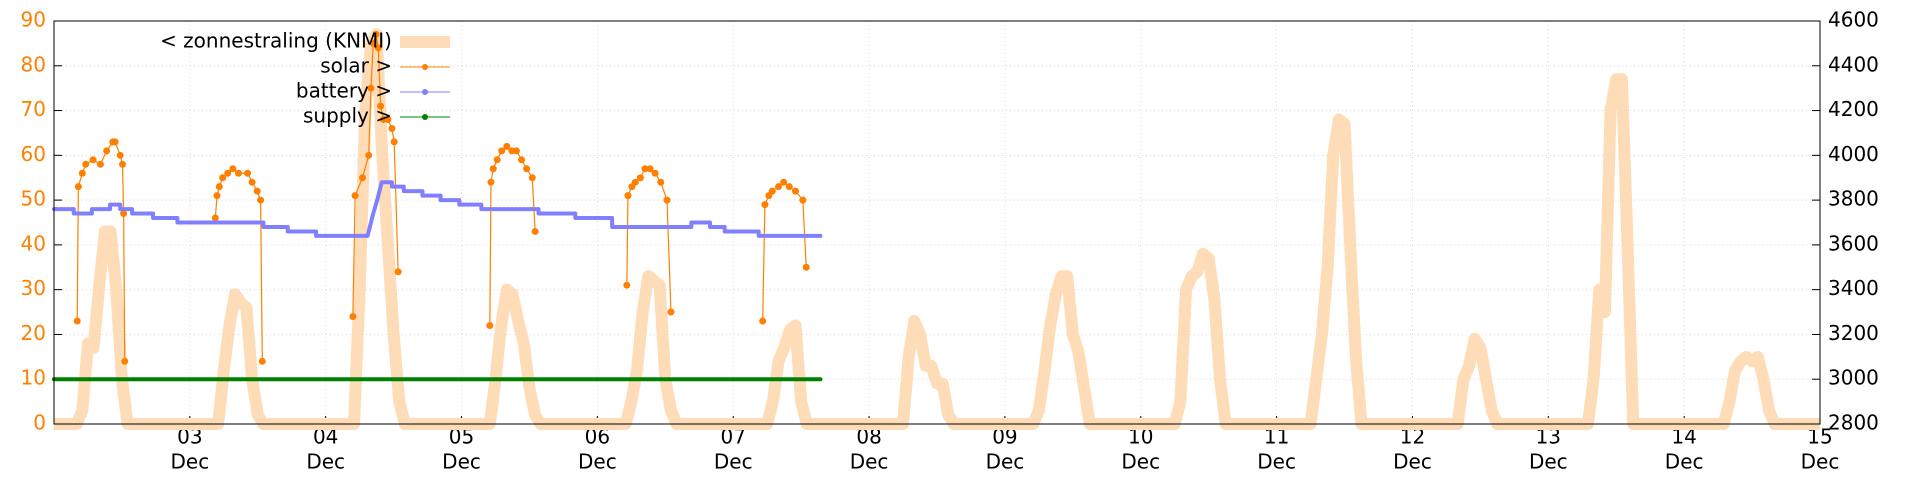 This screenshot has height=480, width=1920. What do you see at coordinates (1853, 109) in the screenshot?
I see `y2-tick-label: 4200` at bounding box center [1853, 109].